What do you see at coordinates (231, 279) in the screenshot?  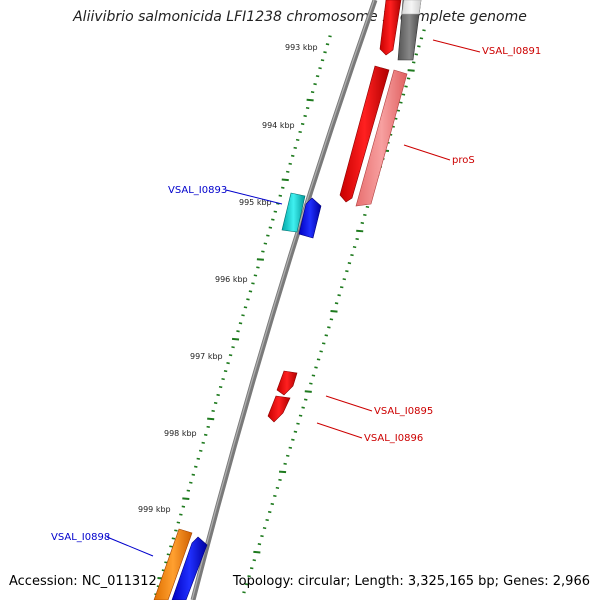 I see `kbp-label: 996 kbp` at bounding box center [231, 279].